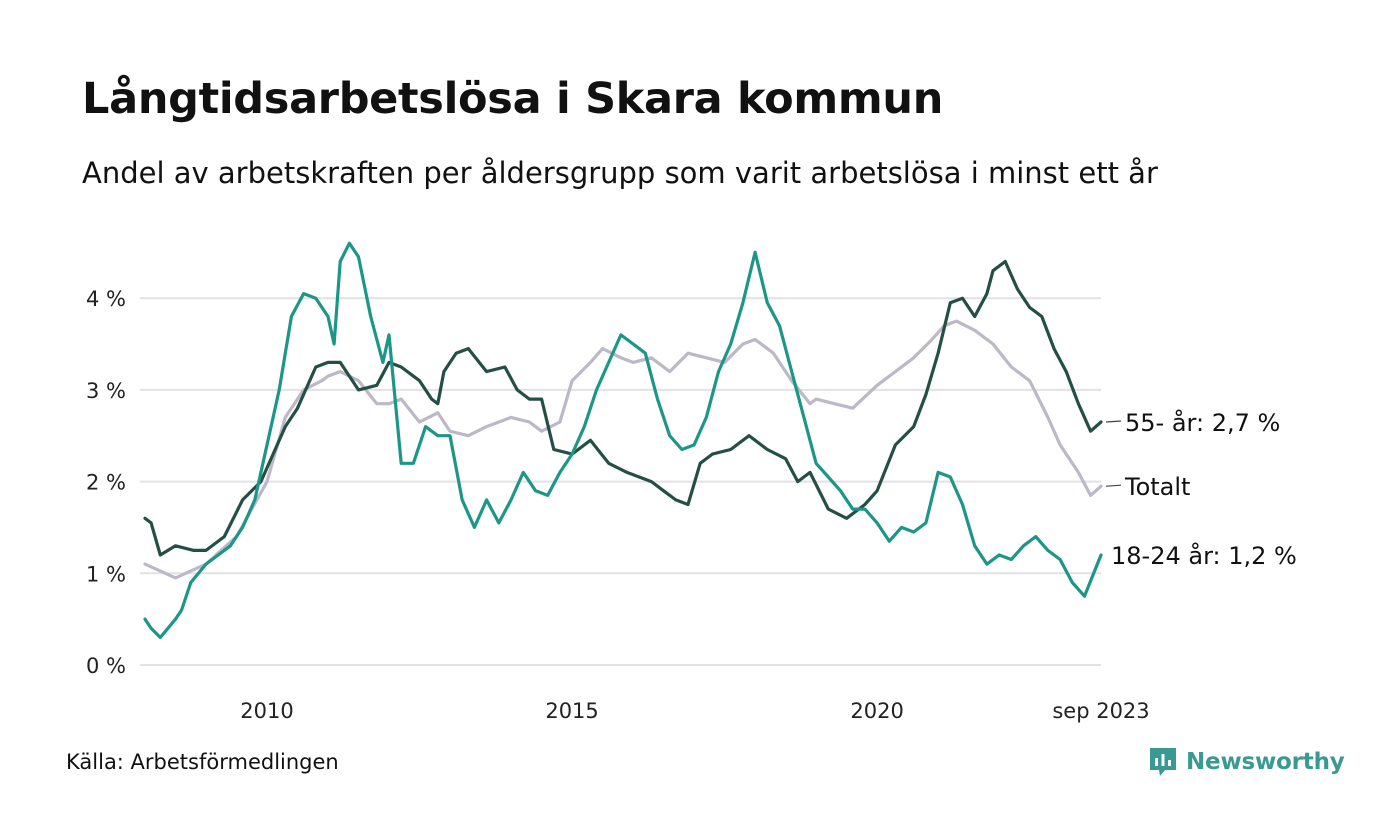 The height and width of the screenshot is (840, 1400). I want to click on source-note: Källa: Arbetsförmedlingen, so click(202, 762).